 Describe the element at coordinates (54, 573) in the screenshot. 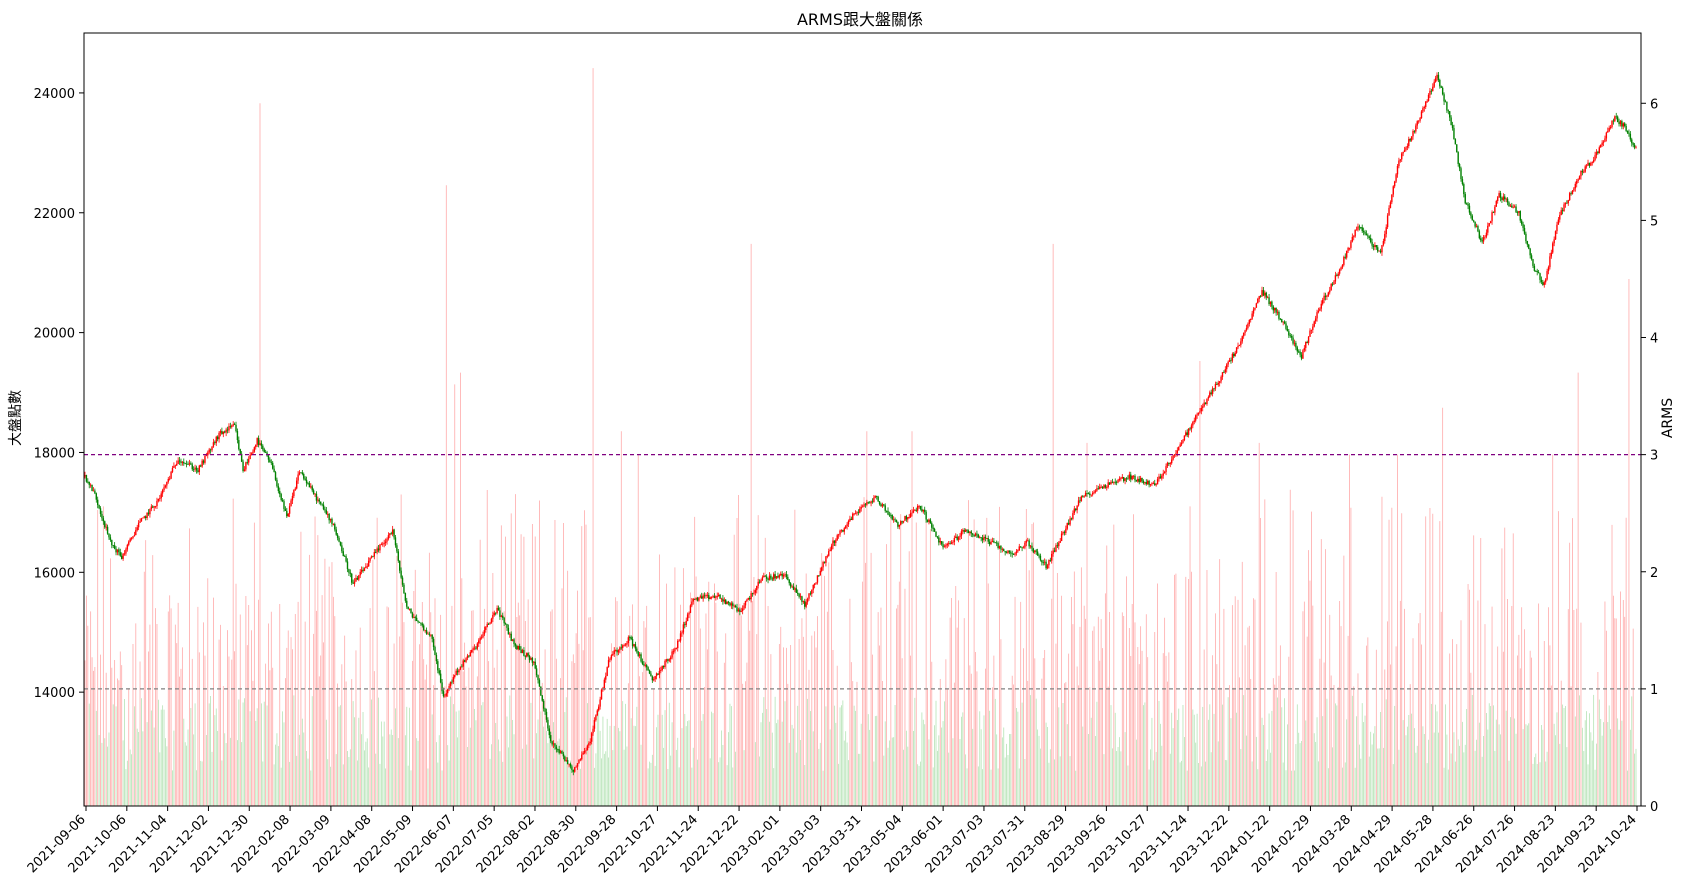

I see `left-tick-label: 16000` at that location.